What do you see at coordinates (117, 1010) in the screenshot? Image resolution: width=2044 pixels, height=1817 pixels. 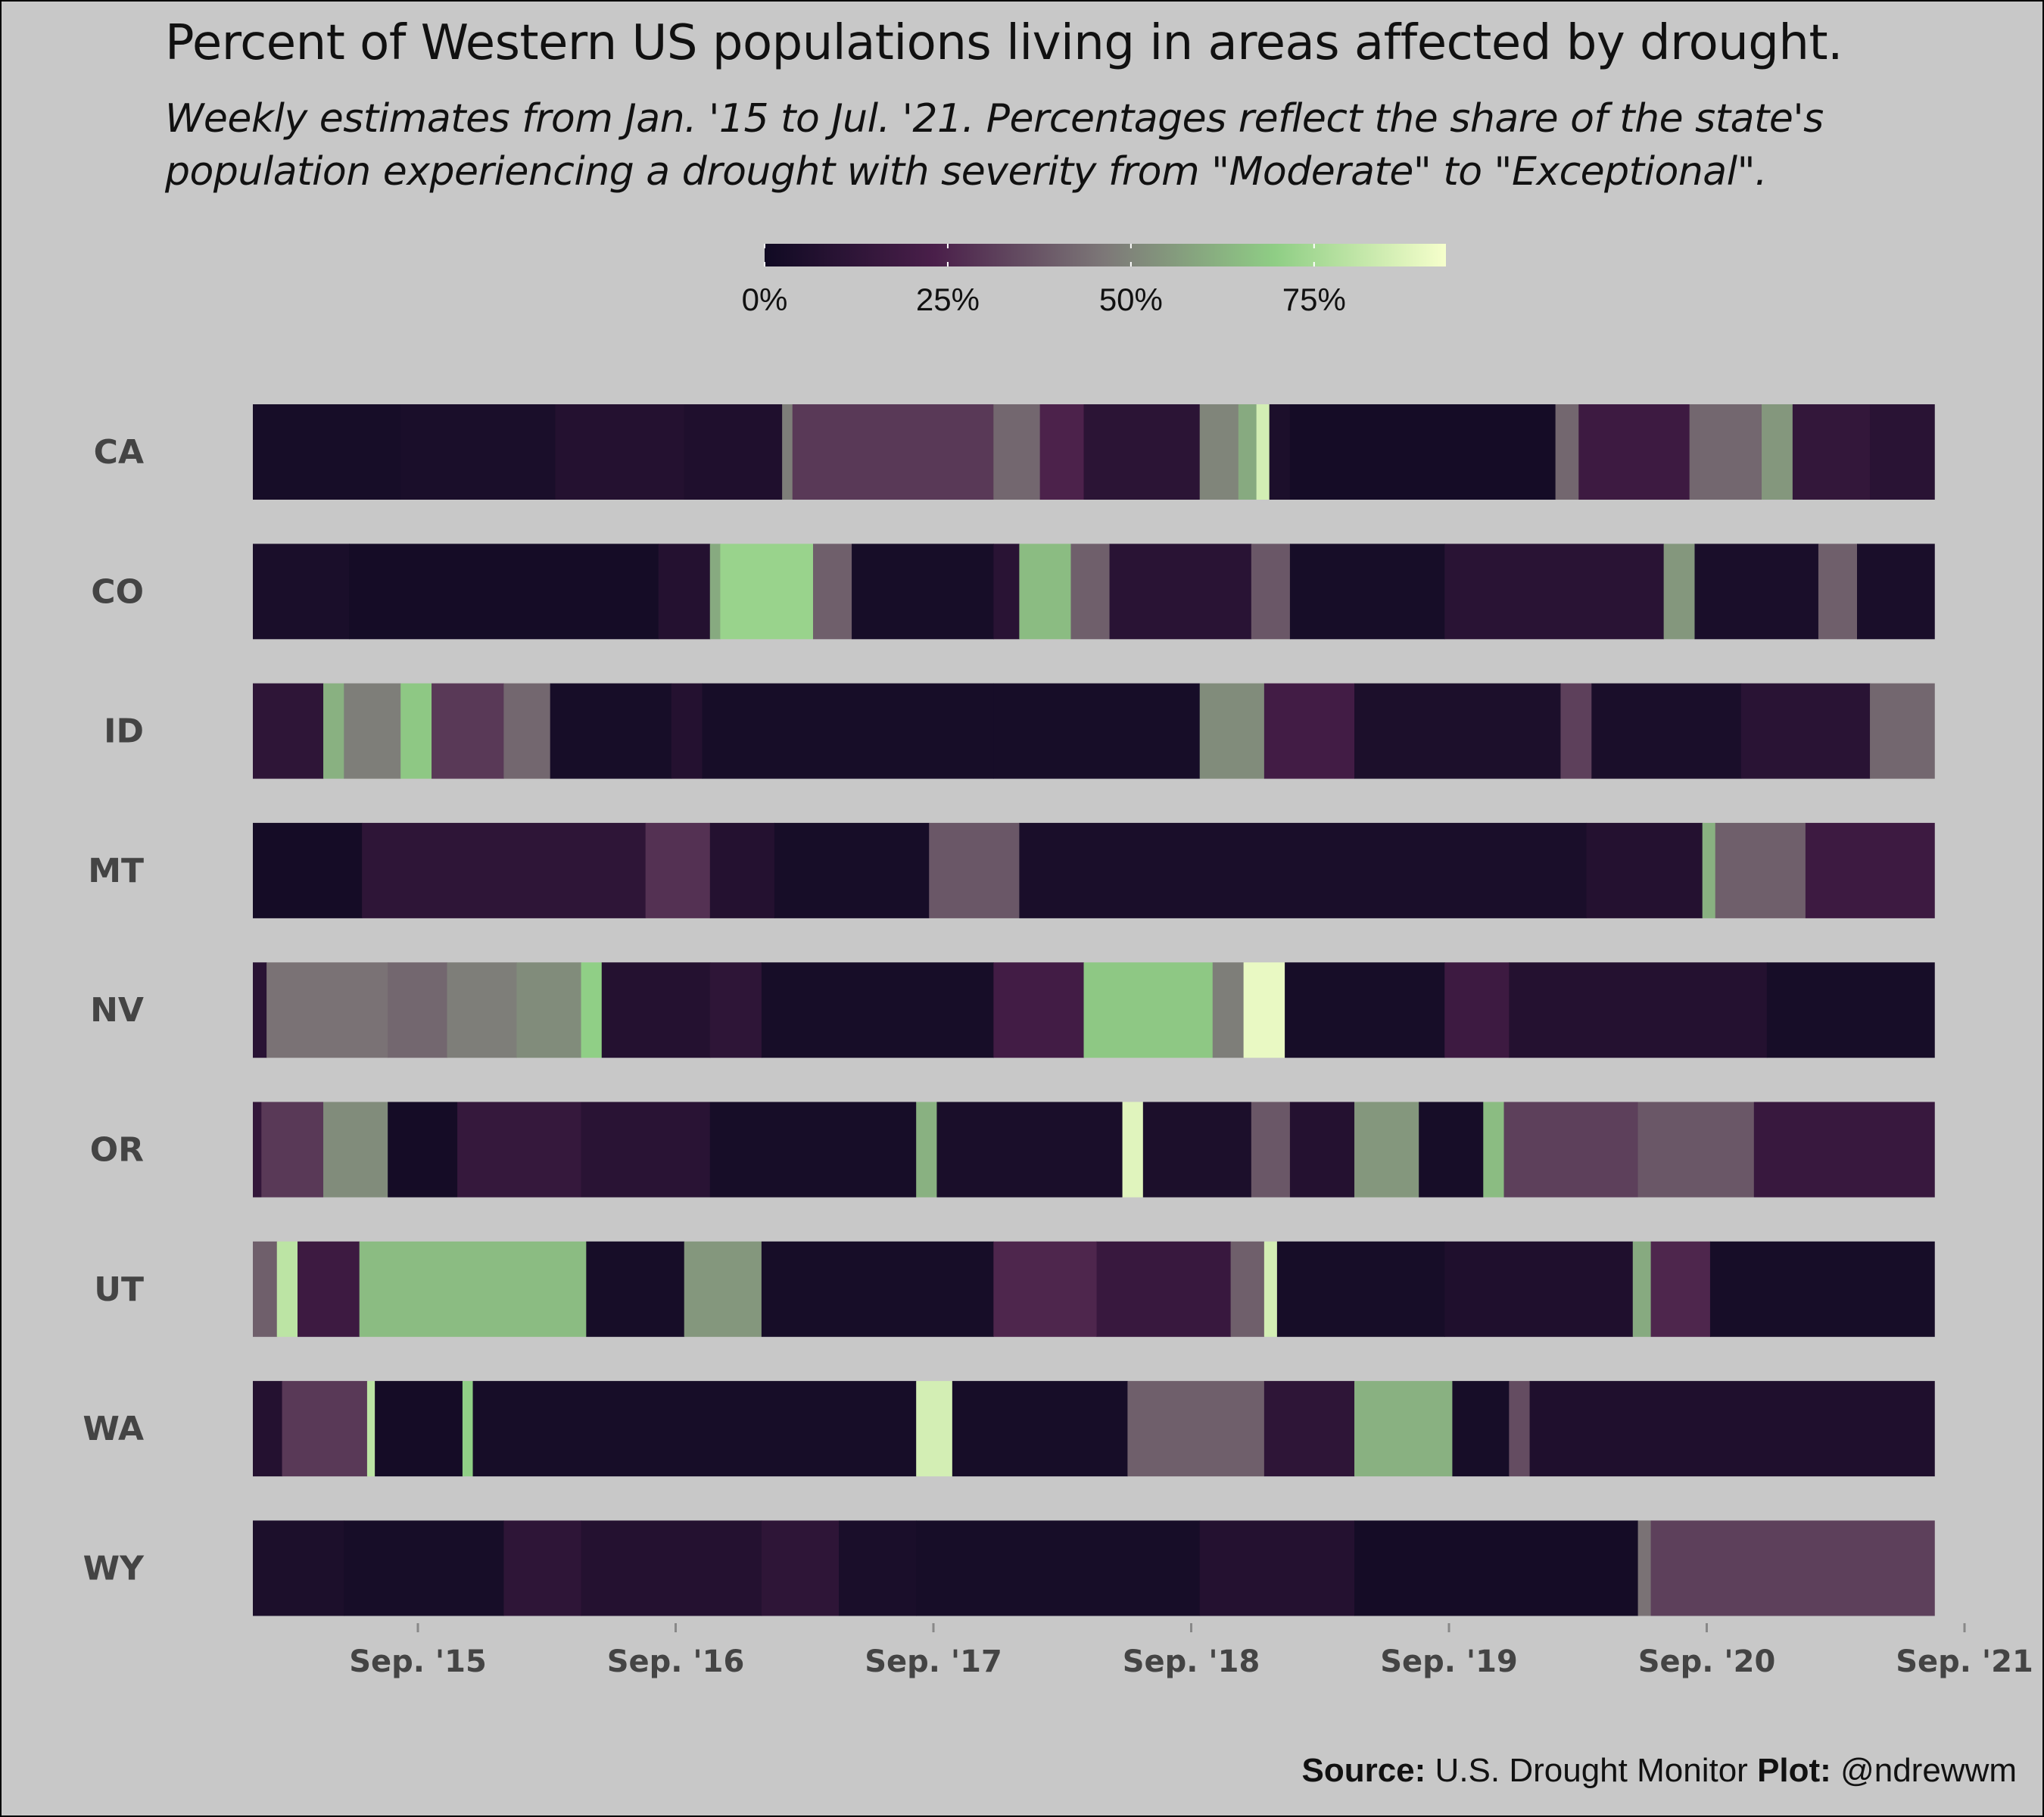 I see `row-label: NV` at bounding box center [117, 1010].